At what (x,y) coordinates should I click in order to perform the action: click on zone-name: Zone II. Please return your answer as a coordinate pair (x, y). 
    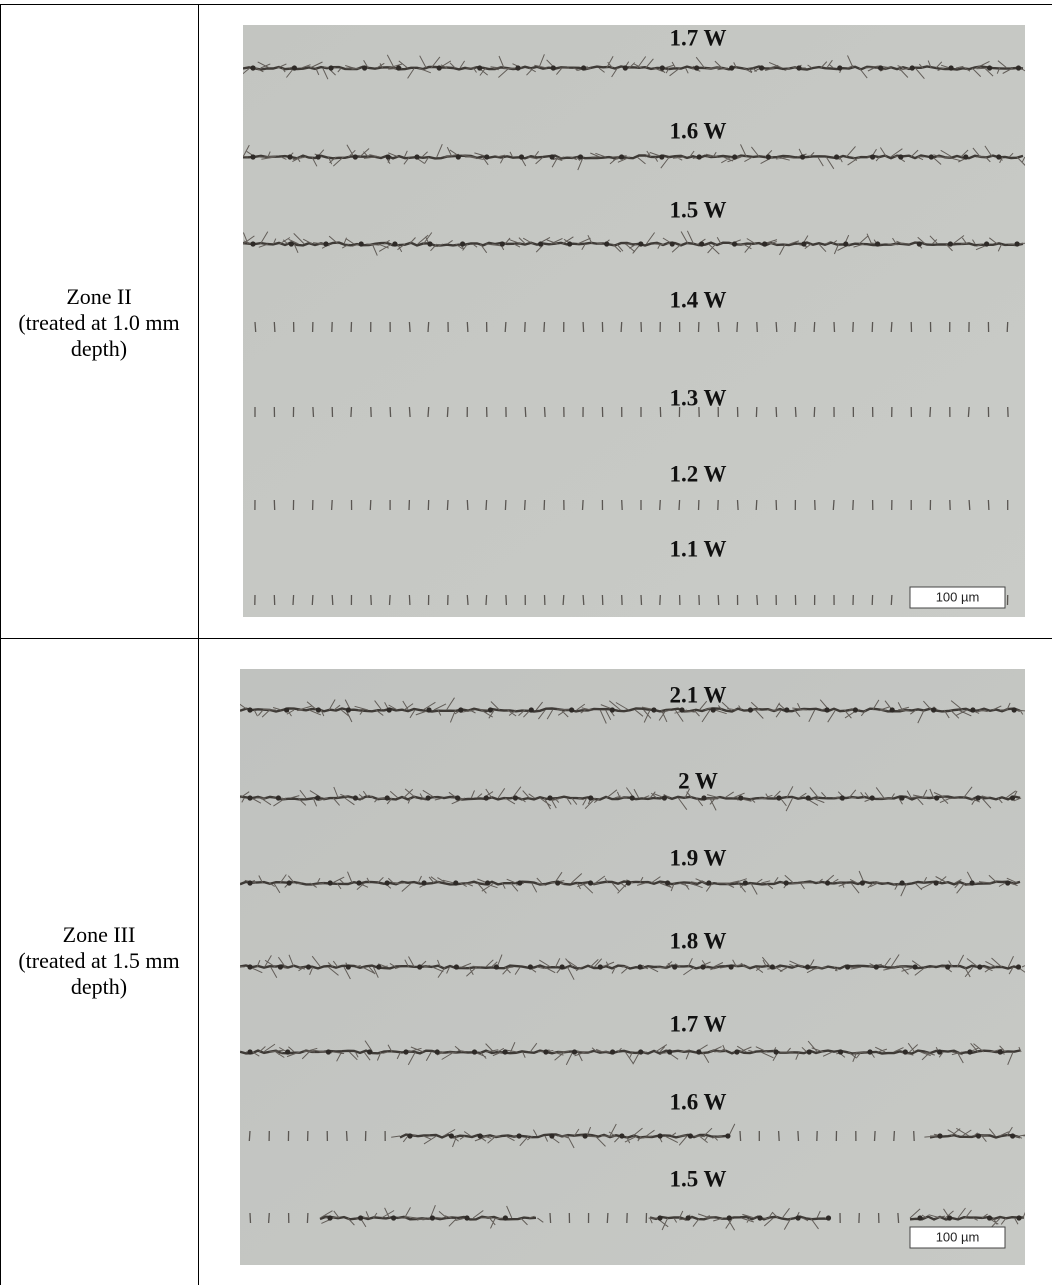
    Looking at the image, I should click on (99, 296).